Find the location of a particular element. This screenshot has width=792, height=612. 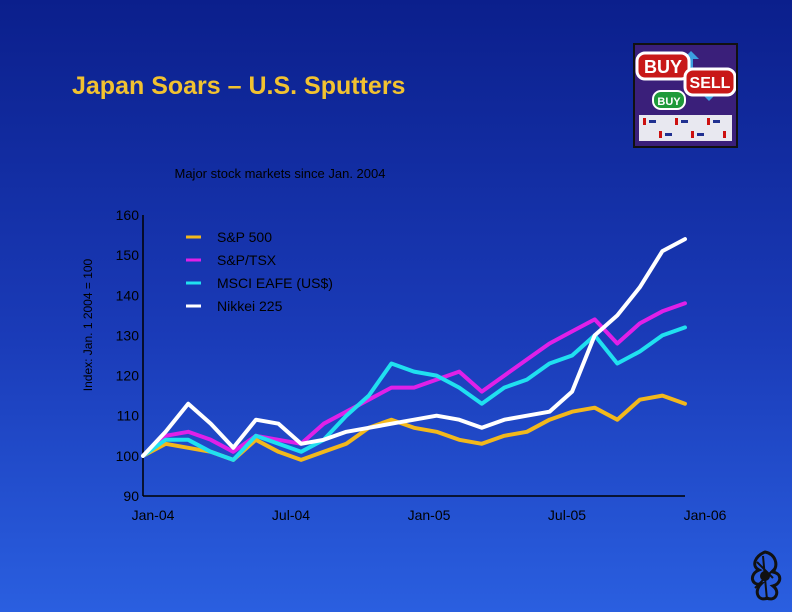

buy-sell-icon: BUY SELL BUY is located at coordinates (686, 95).